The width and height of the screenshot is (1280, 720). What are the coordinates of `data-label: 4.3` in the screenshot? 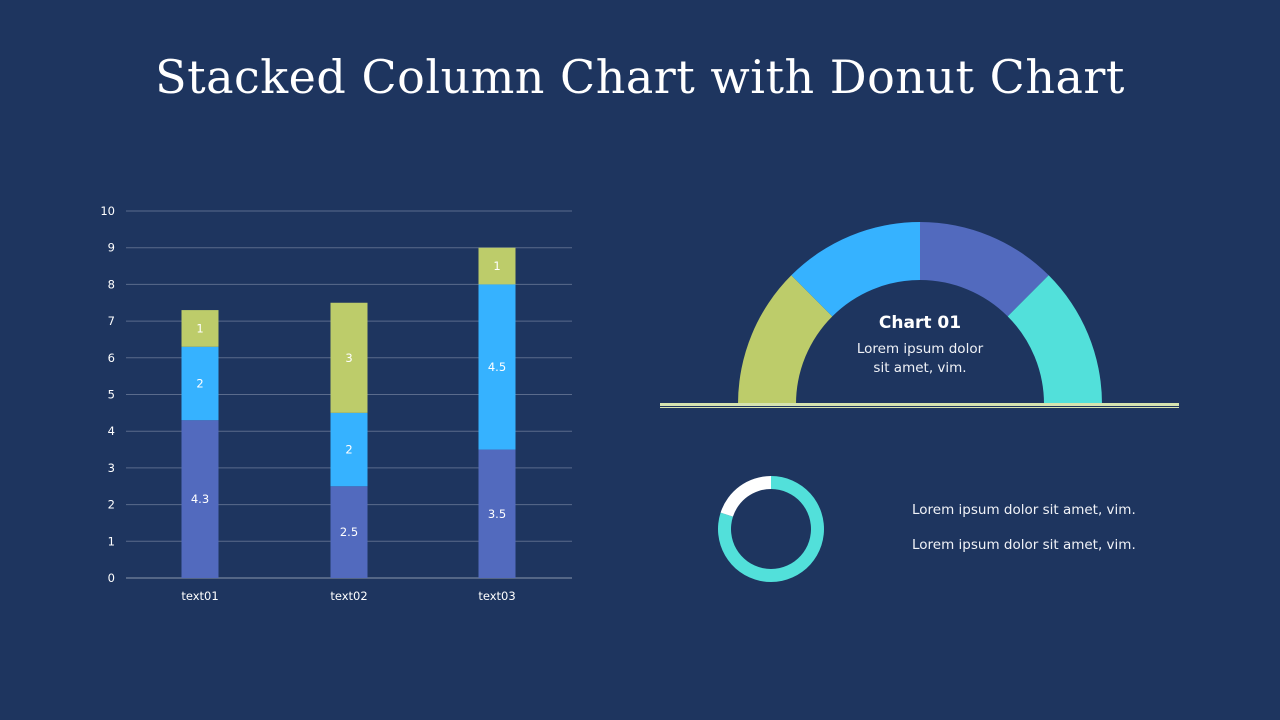 It's located at (200, 499).